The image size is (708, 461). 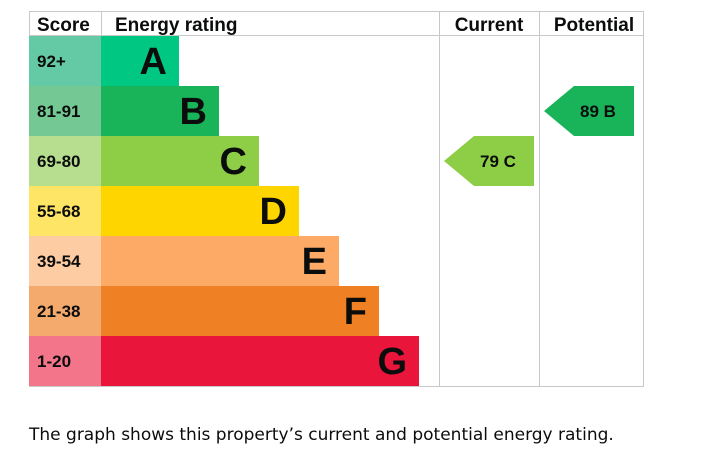 I want to click on score-cell-c, so click(x=65, y=161).